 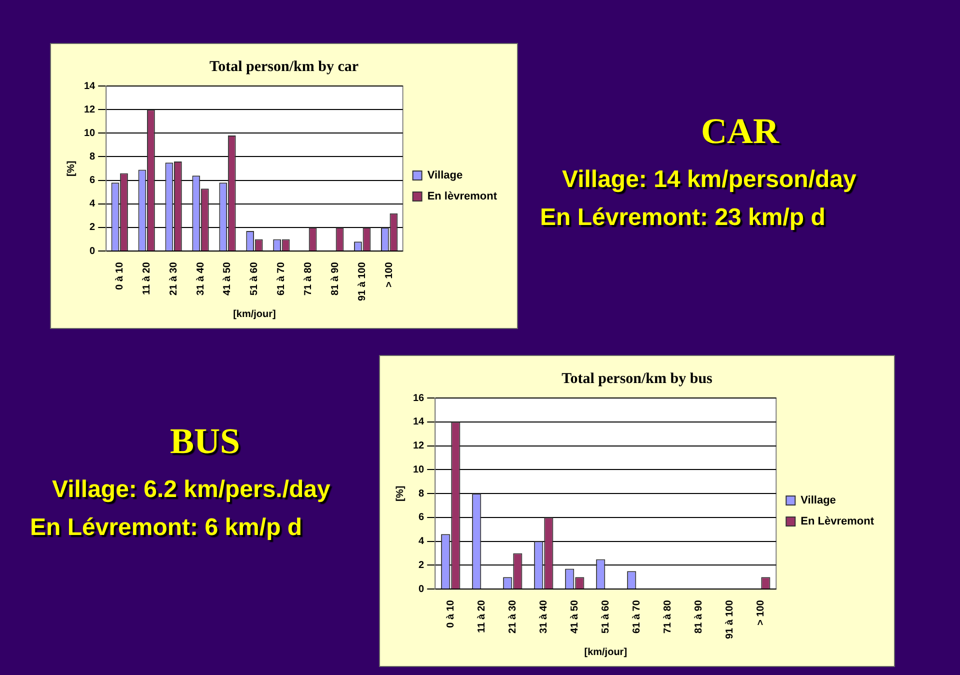 I want to click on y-tick-label: 16, so click(x=419, y=398).